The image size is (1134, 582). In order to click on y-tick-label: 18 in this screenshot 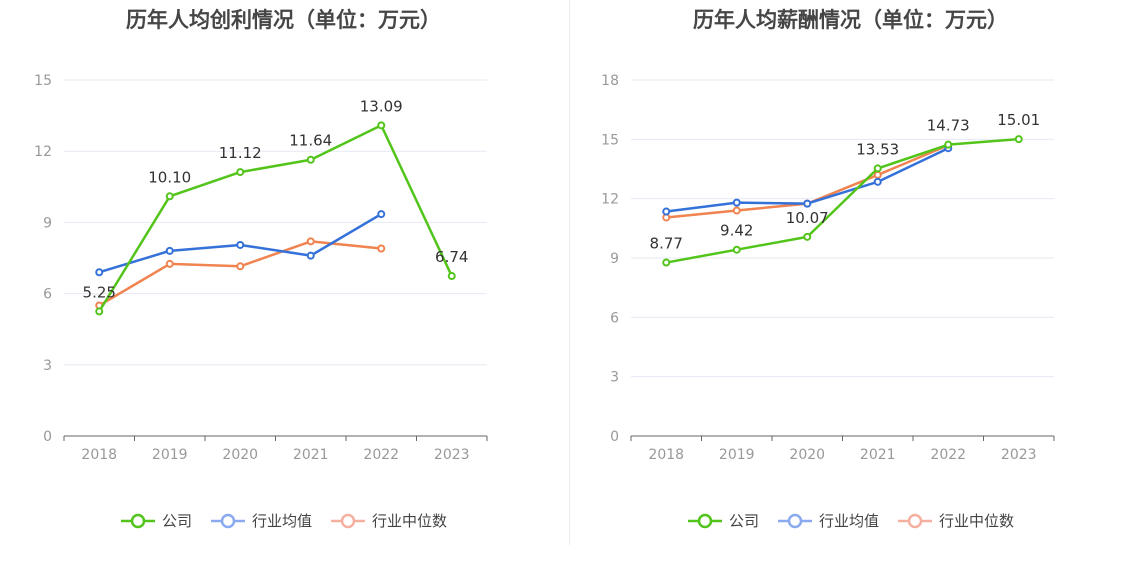, I will do `click(610, 81)`.